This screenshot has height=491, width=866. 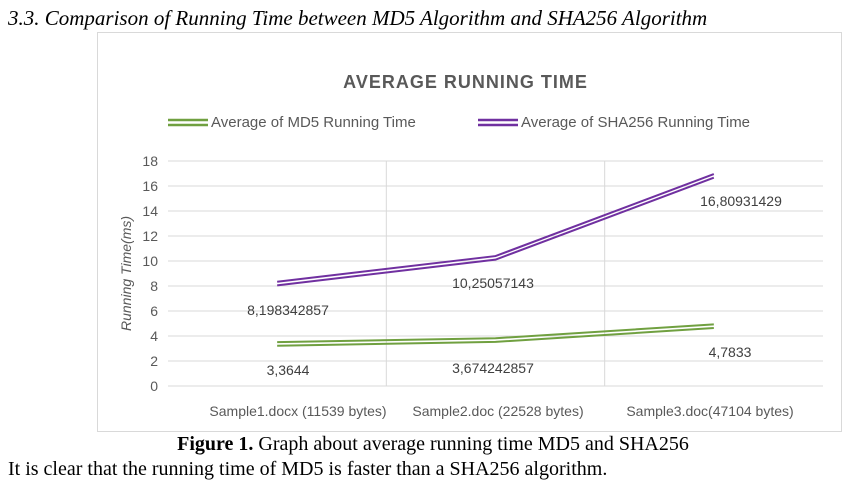 I want to click on x-tick-label: Sample3.doc(47104 bytes), so click(x=709, y=411).